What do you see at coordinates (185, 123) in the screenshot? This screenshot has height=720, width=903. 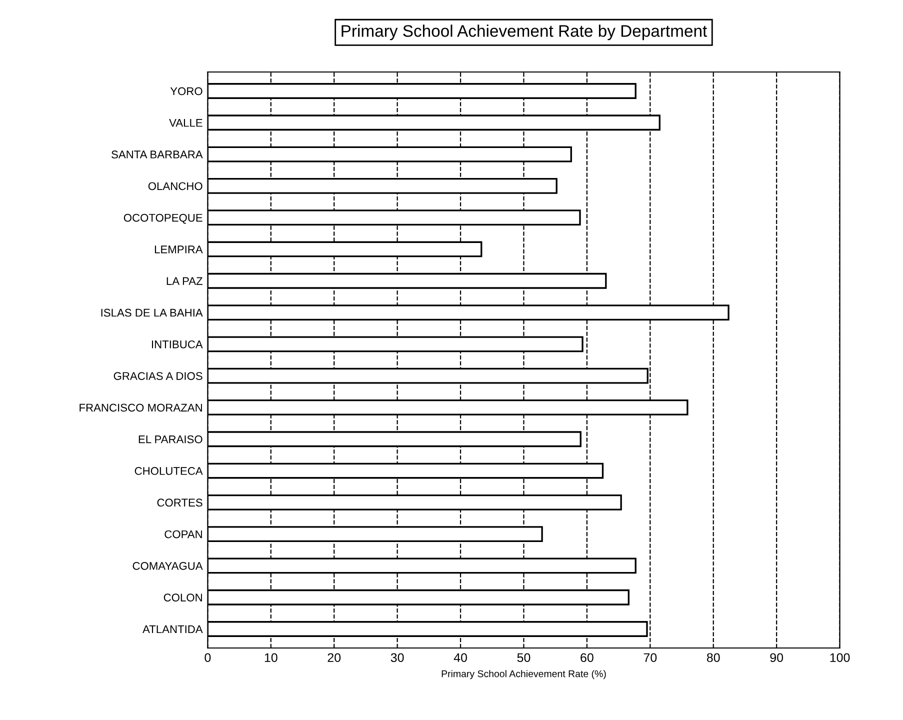 I see `y-tick-label: VALLE` at bounding box center [185, 123].